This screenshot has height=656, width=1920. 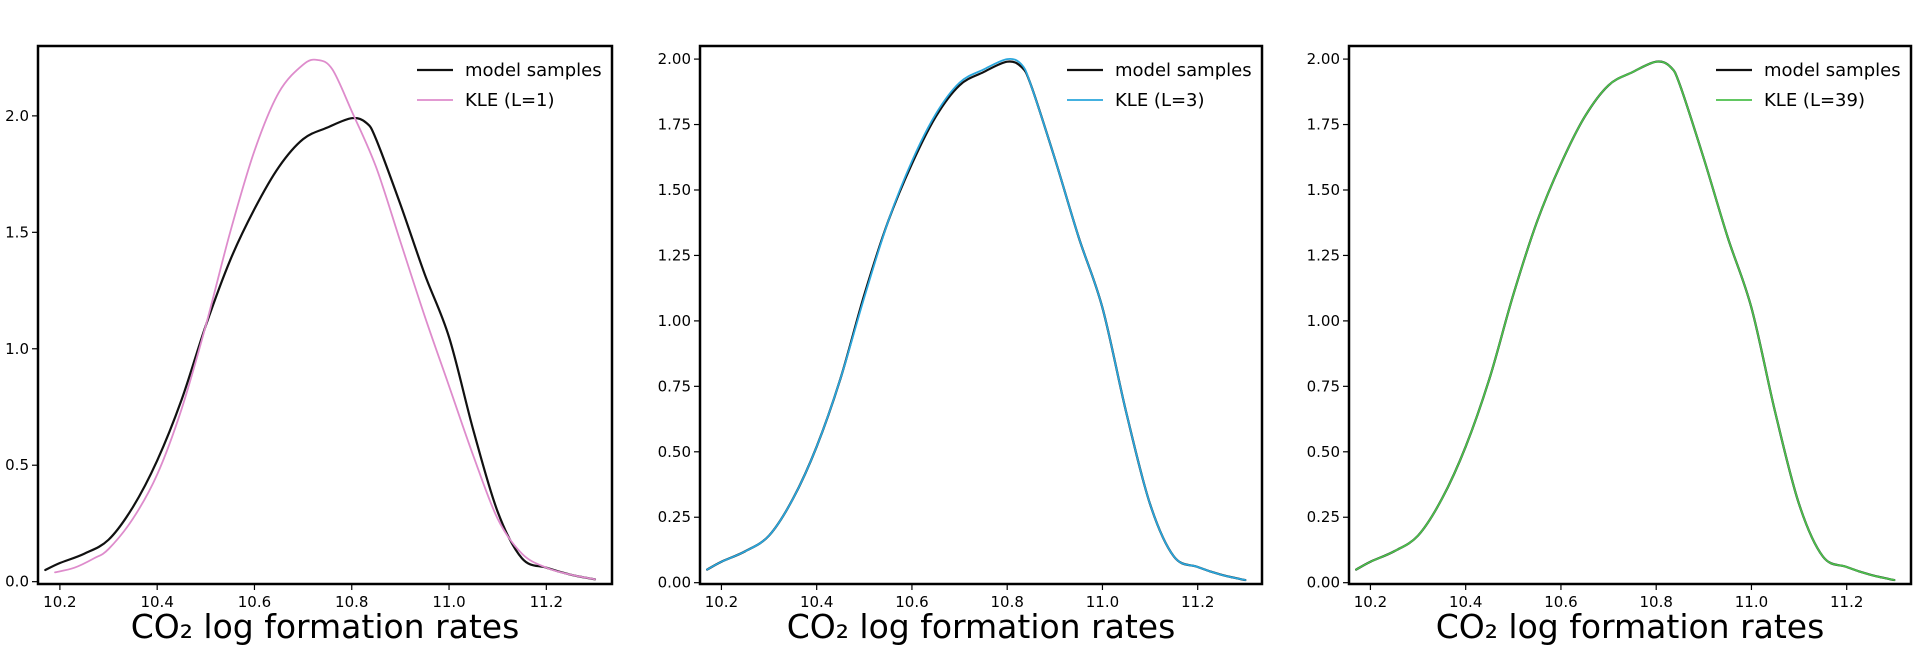 What do you see at coordinates (17, 465) in the screenshot?
I see `y-tick-label: 0.5` at bounding box center [17, 465].